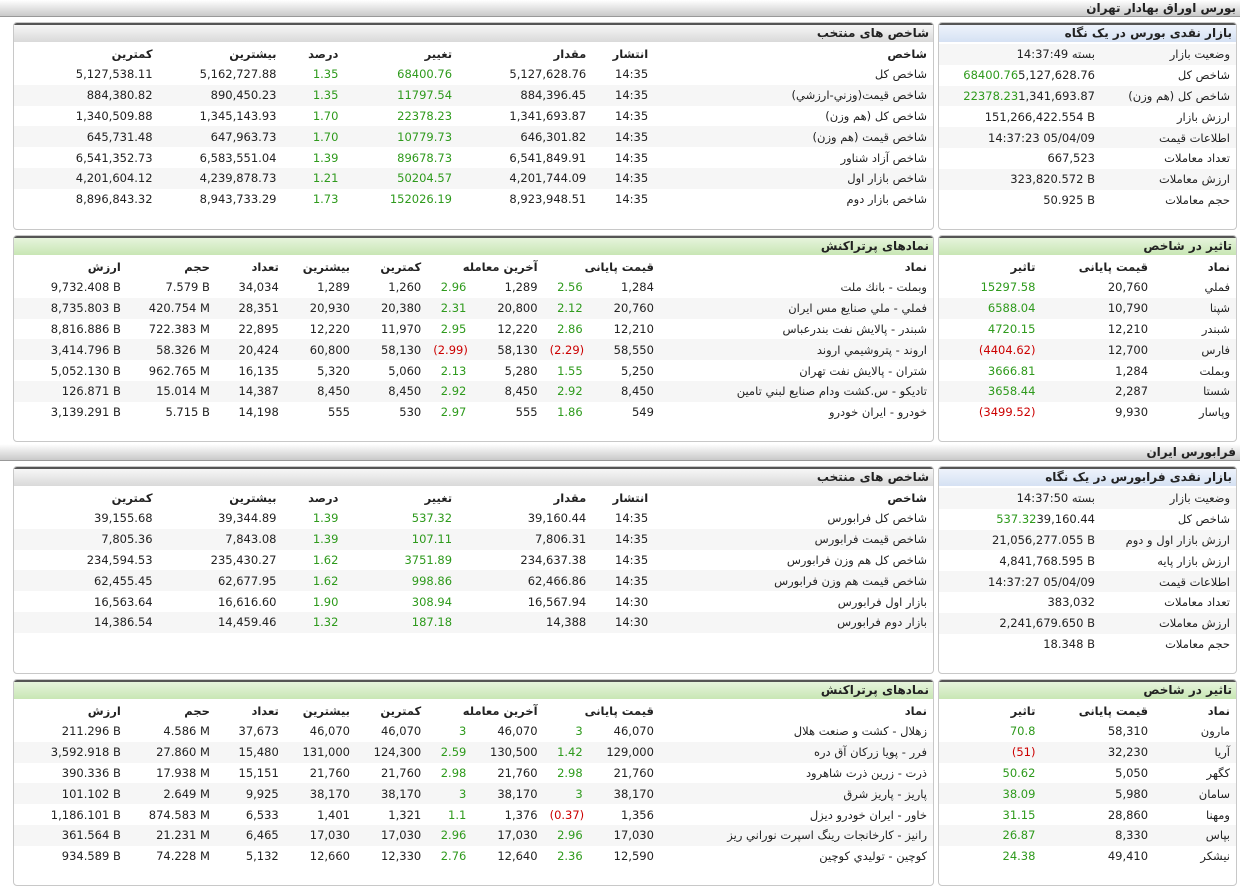  I want to click on table-cell: 2.36, so click(570, 856).